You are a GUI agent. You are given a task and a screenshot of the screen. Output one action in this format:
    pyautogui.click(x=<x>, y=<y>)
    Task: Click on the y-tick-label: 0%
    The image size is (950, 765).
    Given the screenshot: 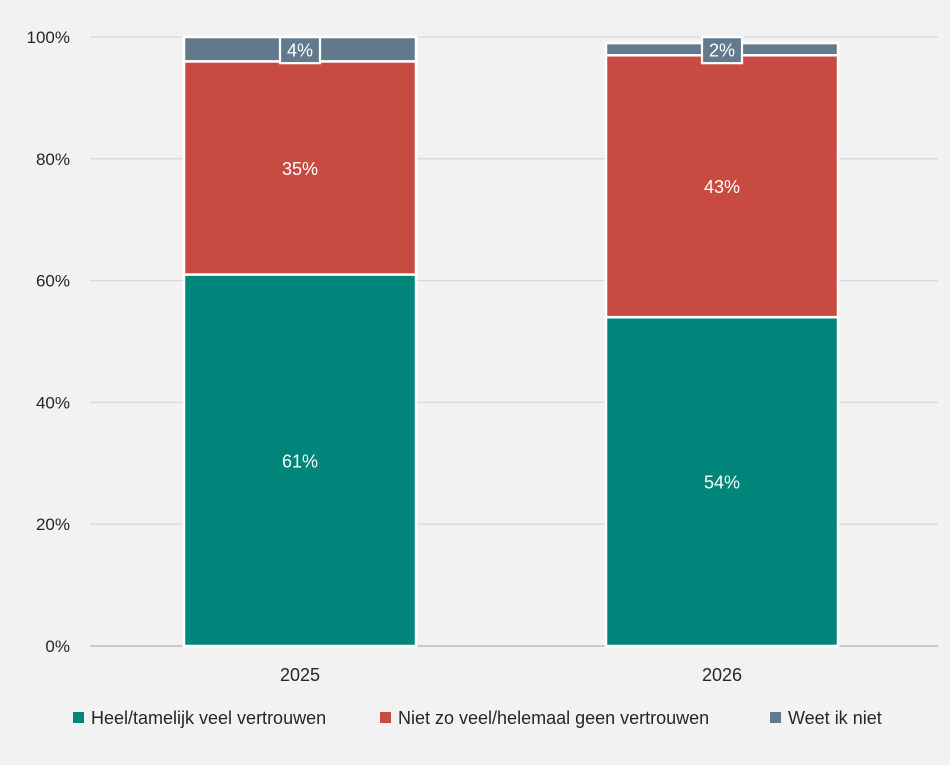 What is the action you would take?
    pyautogui.click(x=57, y=646)
    